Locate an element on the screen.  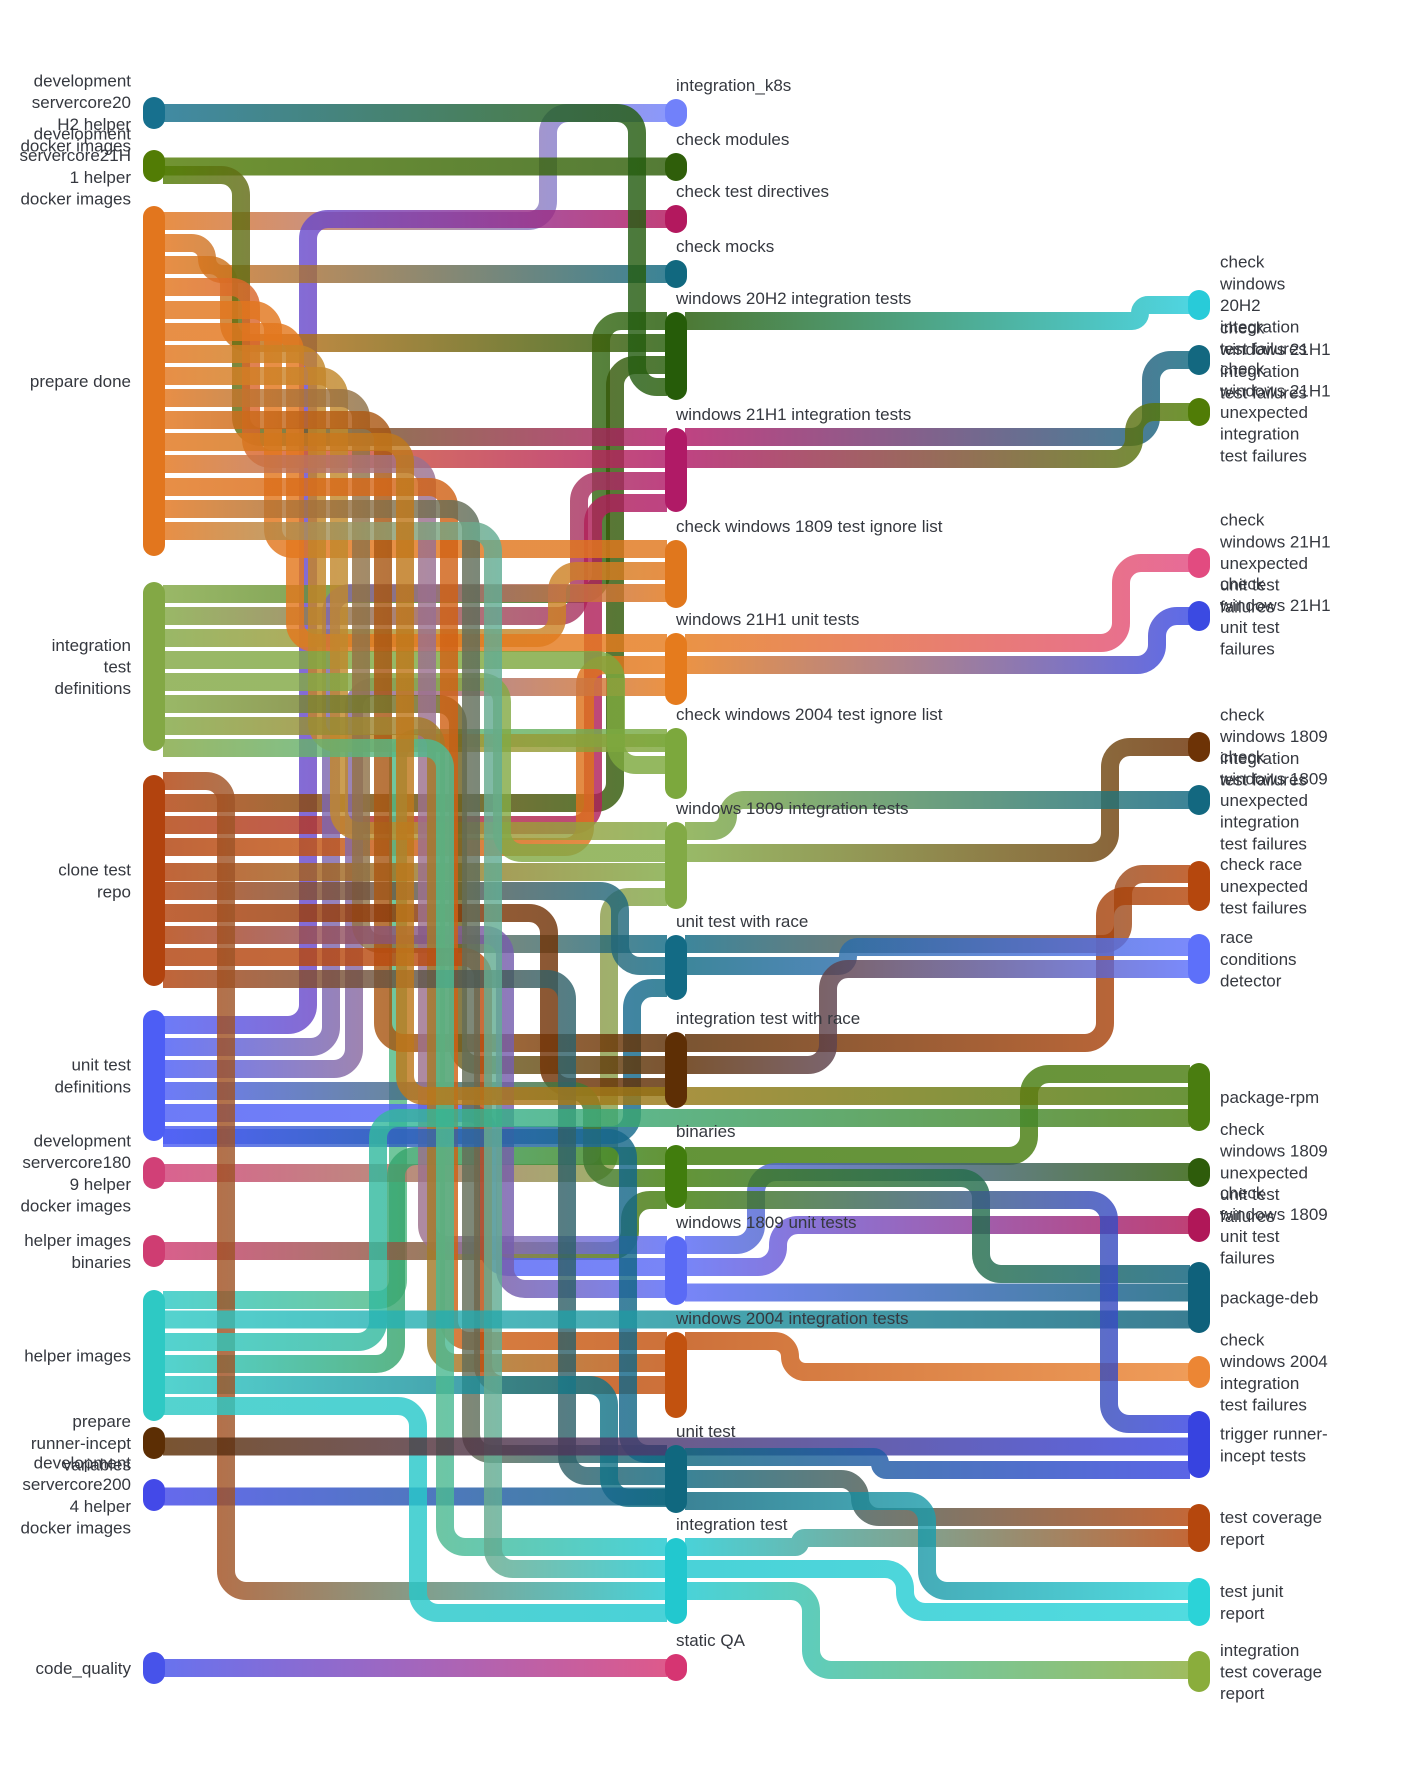
svg-text: check test directives is located at coordinates (752, 191).